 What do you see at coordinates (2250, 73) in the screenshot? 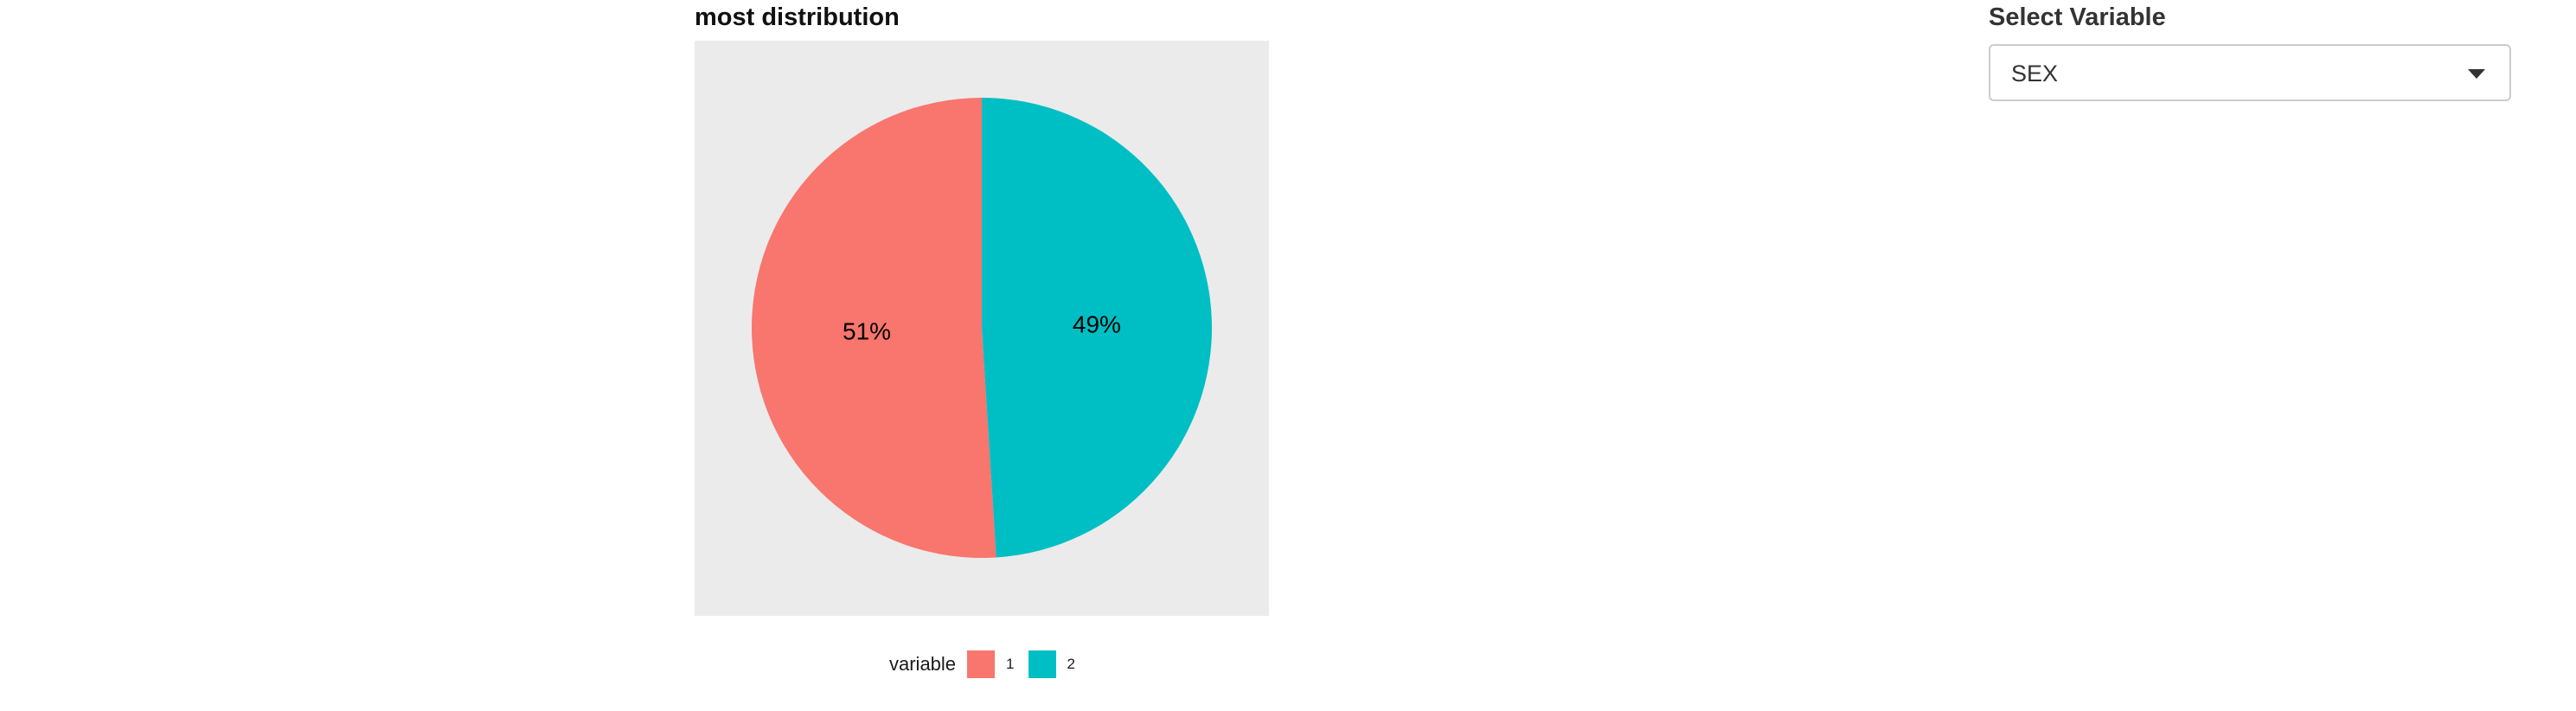
I see `select-variable-dropdown: SEX` at bounding box center [2250, 73].